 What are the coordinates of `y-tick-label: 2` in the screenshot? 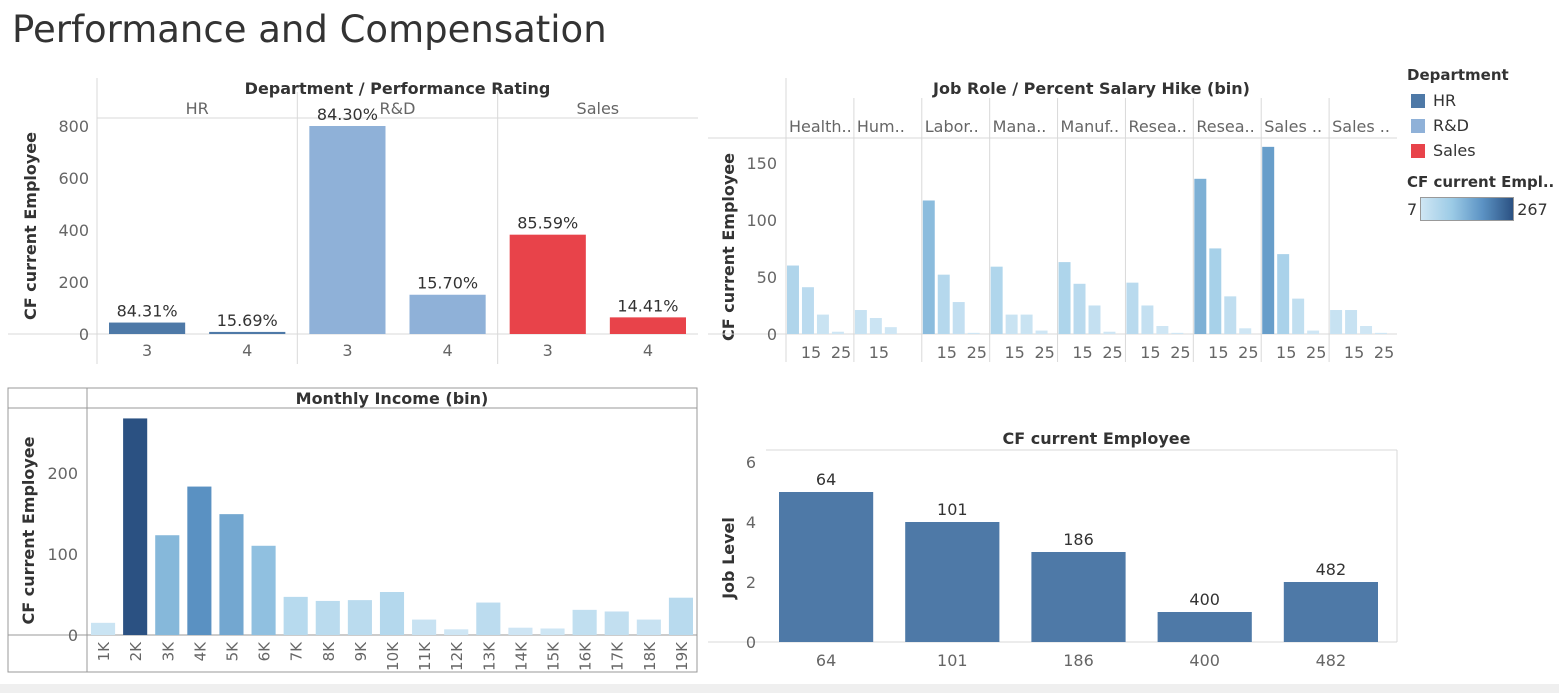 It's located at (751, 582).